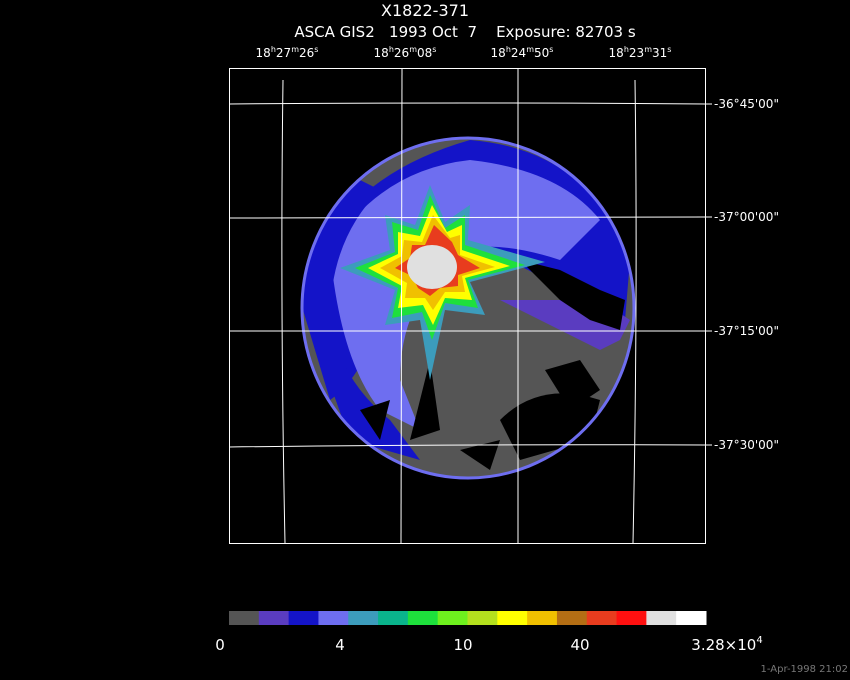  I want to click on ra-label: 18h24m50s, so click(522, 52).